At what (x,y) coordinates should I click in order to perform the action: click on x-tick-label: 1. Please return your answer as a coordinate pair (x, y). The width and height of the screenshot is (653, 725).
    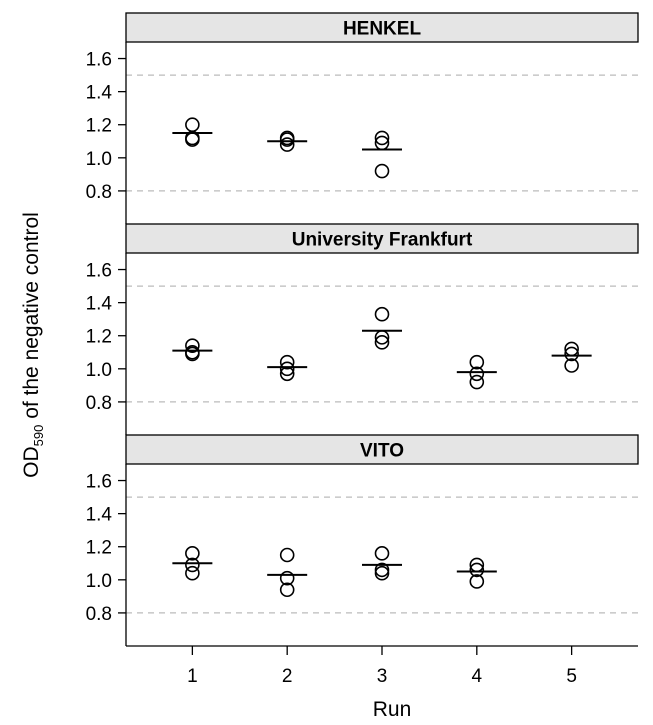
    Looking at the image, I should click on (192, 676).